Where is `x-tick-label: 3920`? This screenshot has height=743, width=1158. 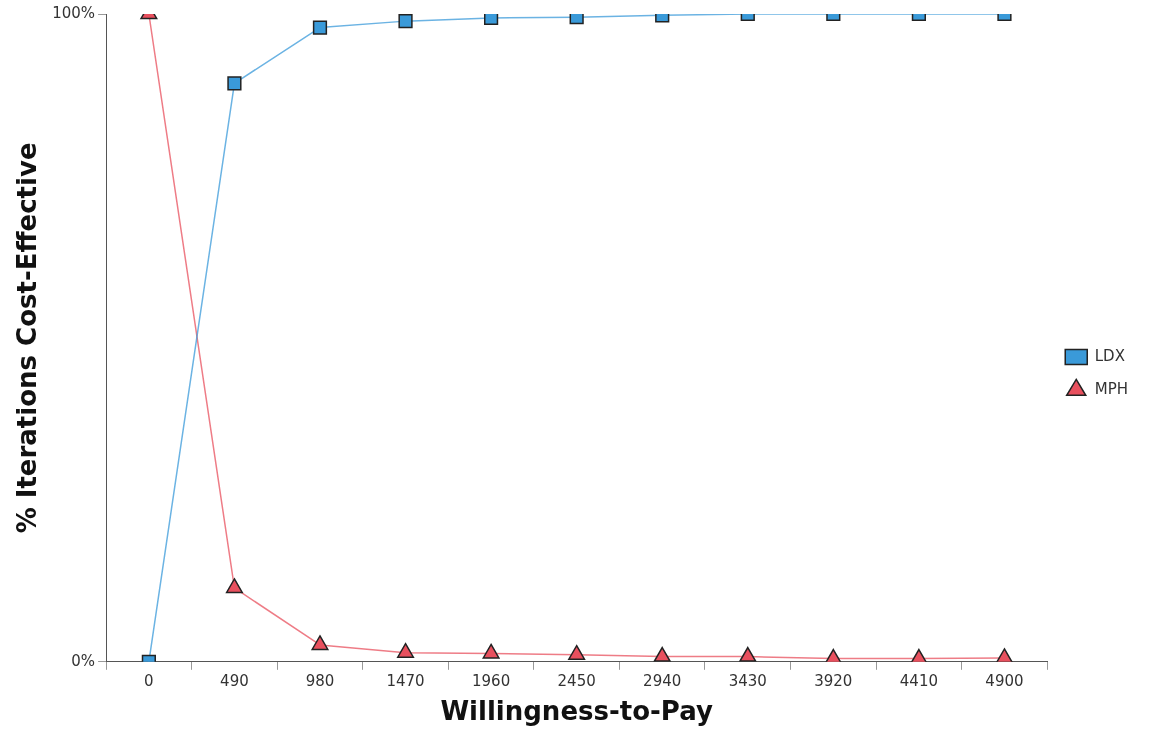
x-tick-label: 3920 is located at coordinates (833, 680).